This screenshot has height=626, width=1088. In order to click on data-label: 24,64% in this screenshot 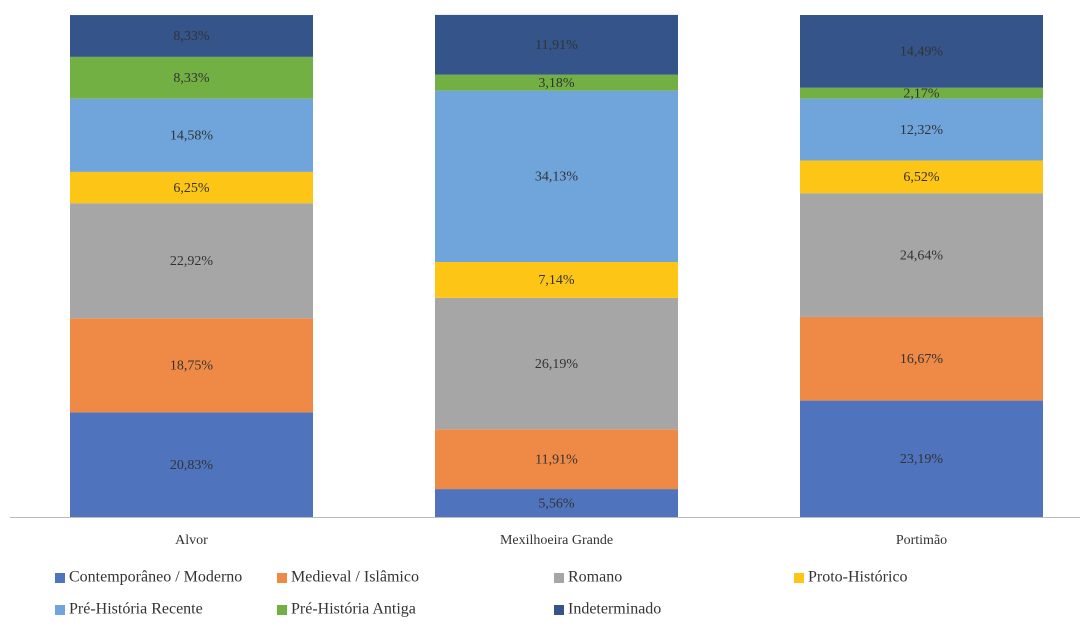, I will do `click(922, 255)`.